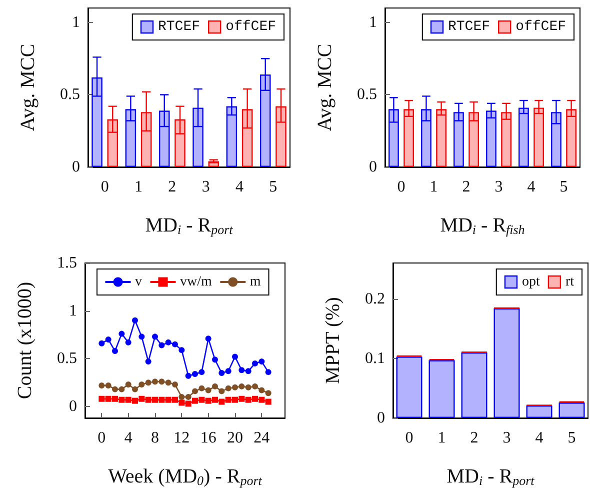  I want to click on legend-label: vw/m, so click(196, 282).